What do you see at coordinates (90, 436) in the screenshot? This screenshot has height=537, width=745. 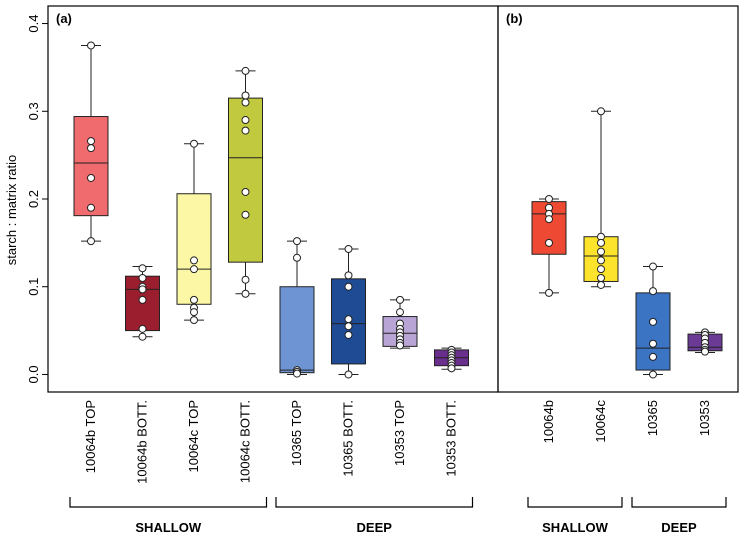 I see `x-tick-label-0: 10064b TOP` at bounding box center [90, 436].